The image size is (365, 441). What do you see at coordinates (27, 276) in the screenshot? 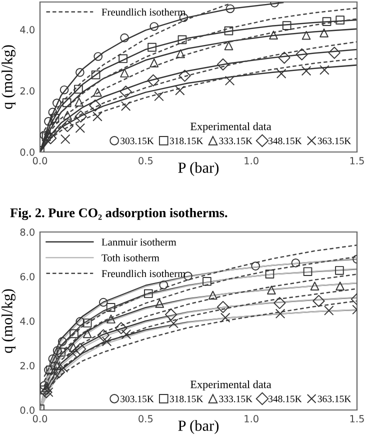
I see `y-tick-label: 6.0` at bounding box center [27, 276].